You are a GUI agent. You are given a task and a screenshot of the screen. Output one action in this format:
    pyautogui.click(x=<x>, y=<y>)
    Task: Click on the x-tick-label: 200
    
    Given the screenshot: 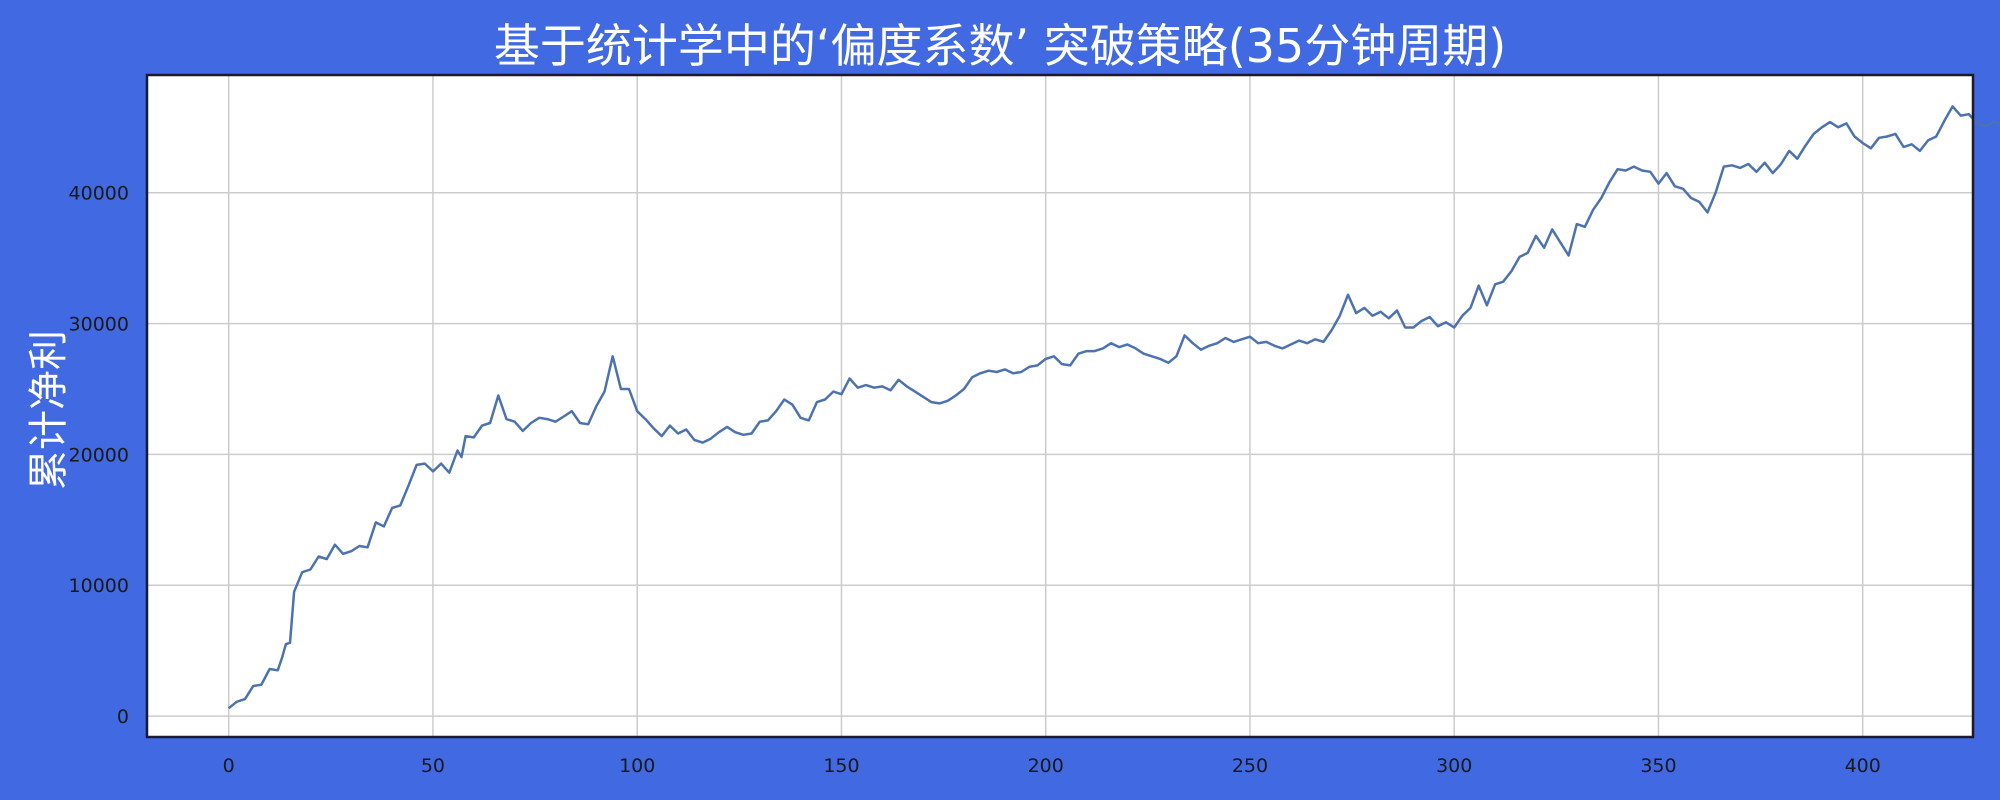 What is the action you would take?
    pyautogui.click(x=1046, y=766)
    